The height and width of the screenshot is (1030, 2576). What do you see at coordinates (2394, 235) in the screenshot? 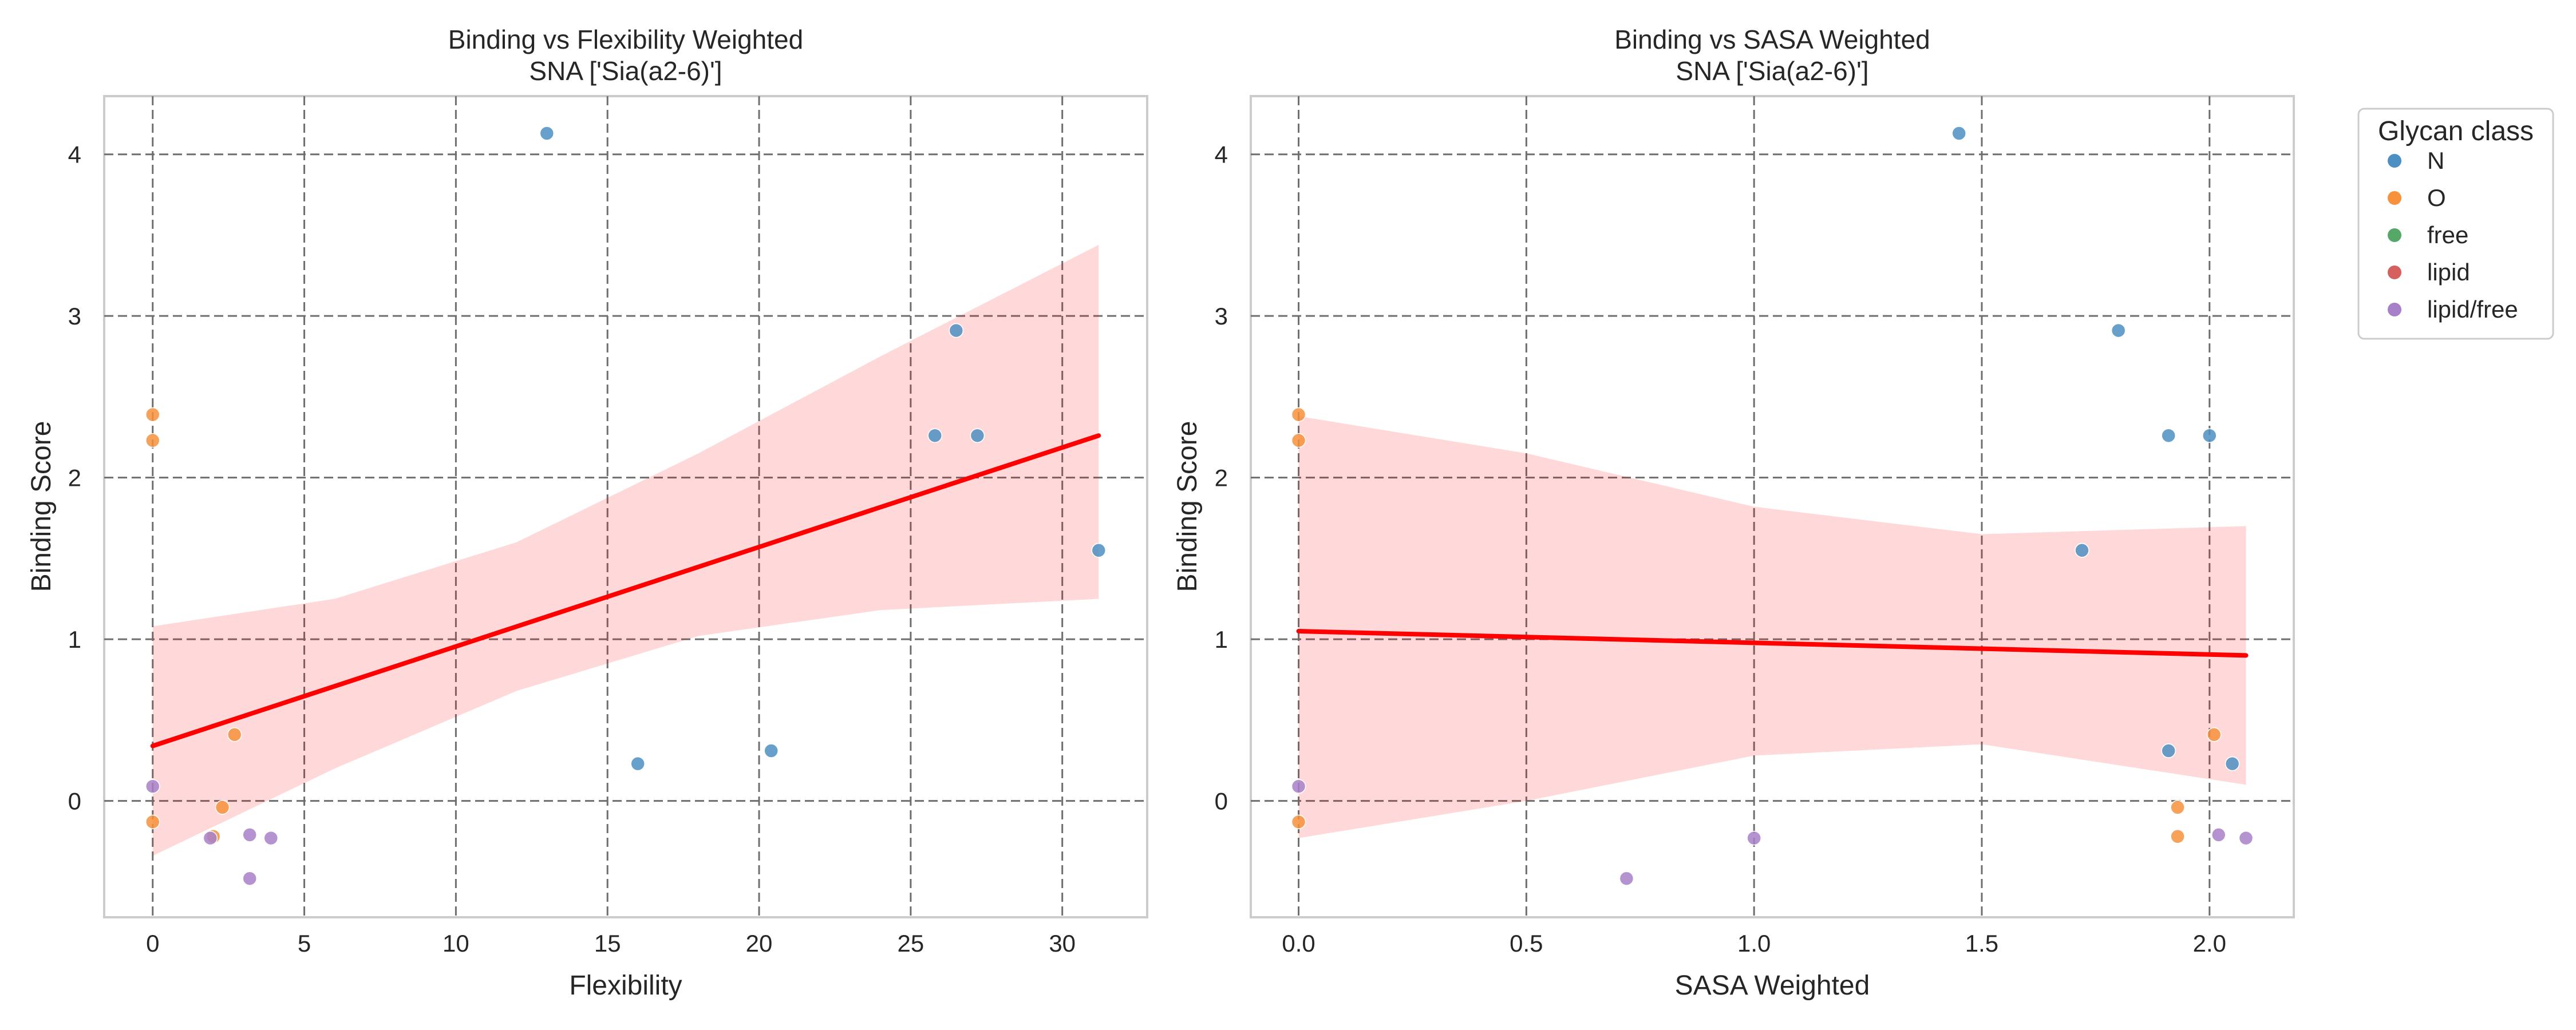
I see `legend-marker-free` at bounding box center [2394, 235].